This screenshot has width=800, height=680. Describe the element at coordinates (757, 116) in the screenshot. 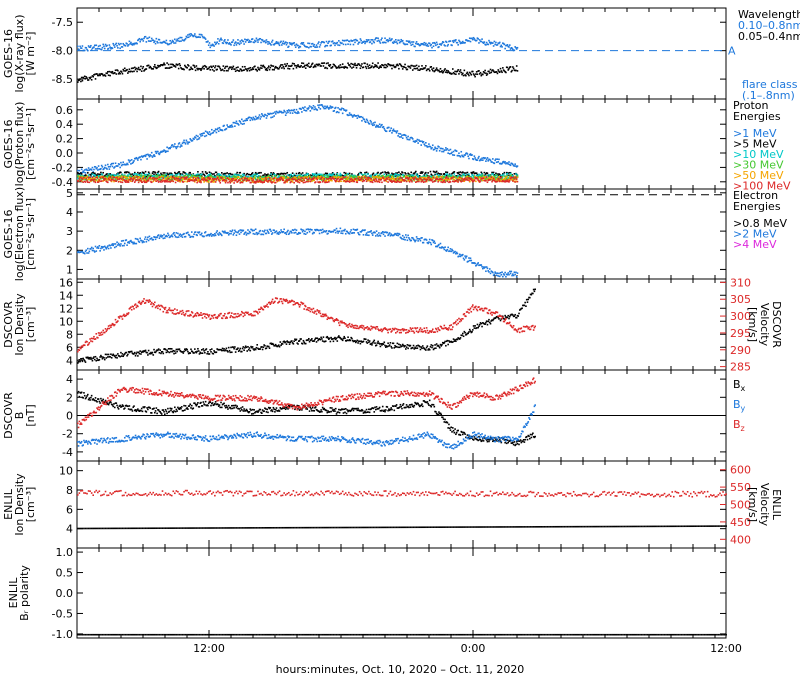

I see `legend-title: Energies` at that location.